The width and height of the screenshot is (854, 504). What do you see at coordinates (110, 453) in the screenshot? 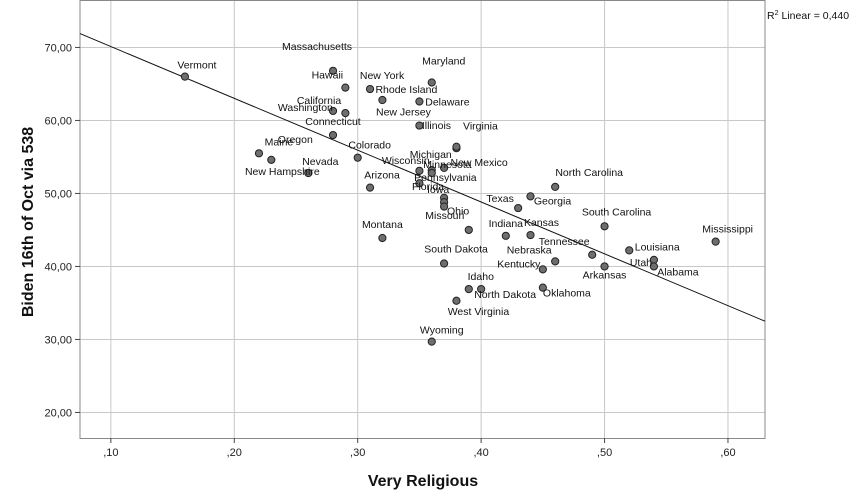
I see `x-tick-label: ,10` at bounding box center [110, 453].